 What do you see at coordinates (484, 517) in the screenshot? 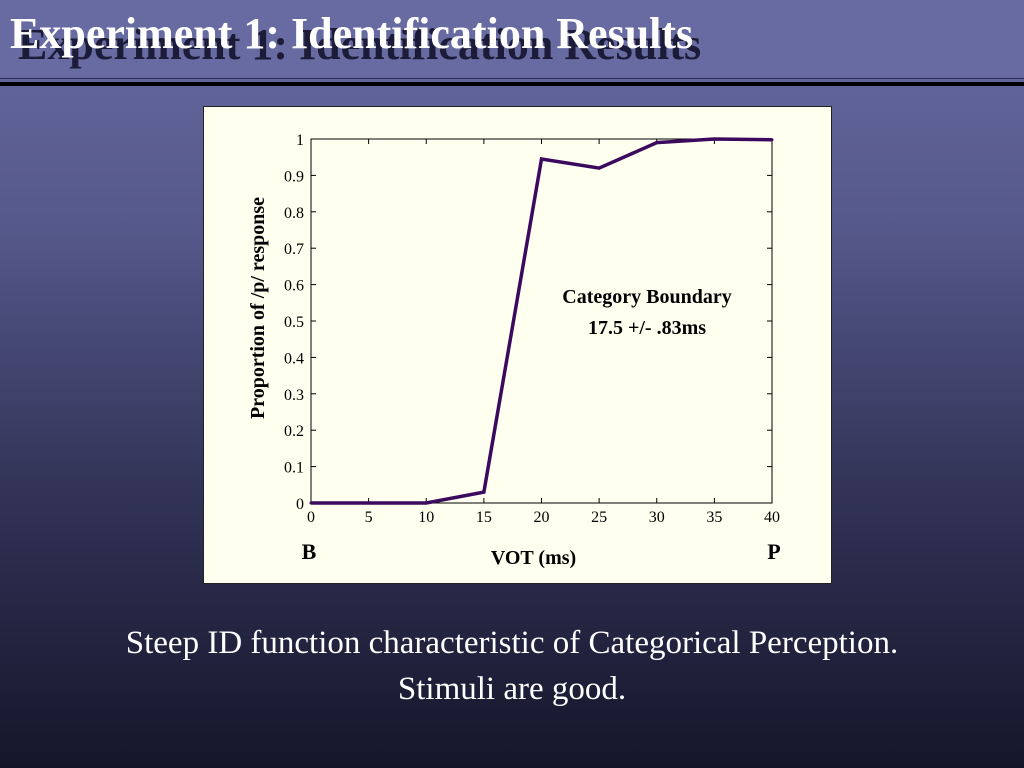
I see `x-tick-label: 15` at bounding box center [484, 517].